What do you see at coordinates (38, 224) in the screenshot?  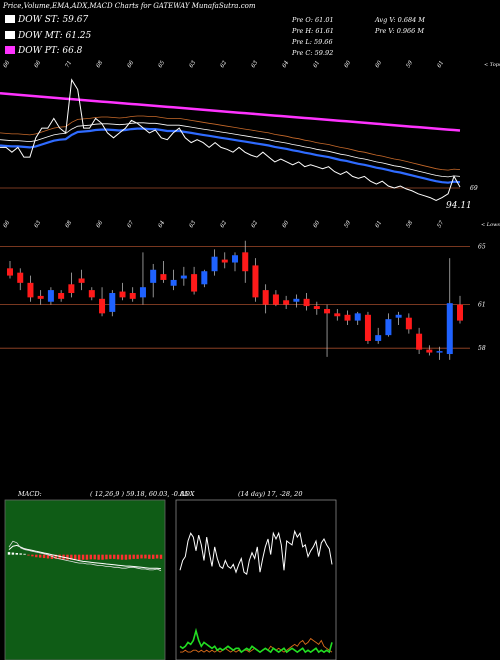 I see `bottom-tick-label: 63` at bounding box center [38, 224].